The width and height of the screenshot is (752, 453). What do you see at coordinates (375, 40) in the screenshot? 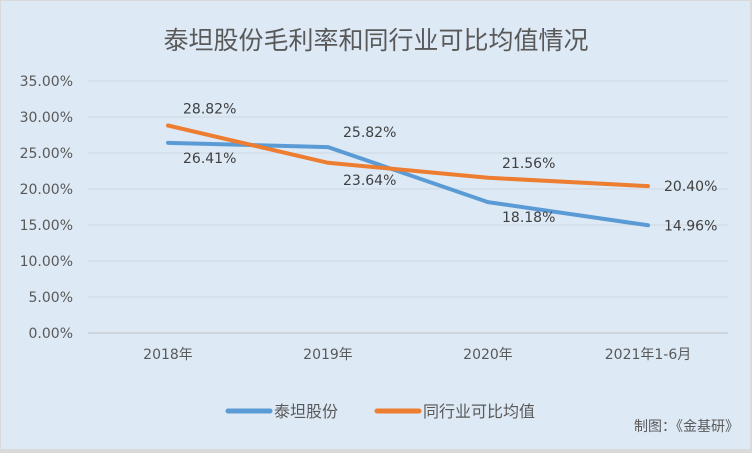
I see `chart-title: 泰坦股份毛利率和同行业可比均值情况` at bounding box center [375, 40].